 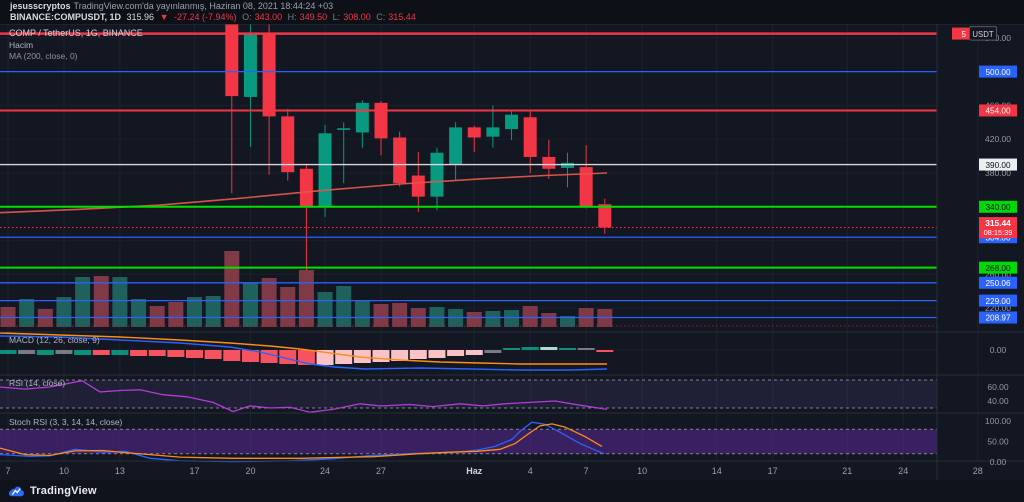 What do you see at coordinates (642, 471) in the screenshot?
I see `time-axis-label: 10` at bounding box center [642, 471].